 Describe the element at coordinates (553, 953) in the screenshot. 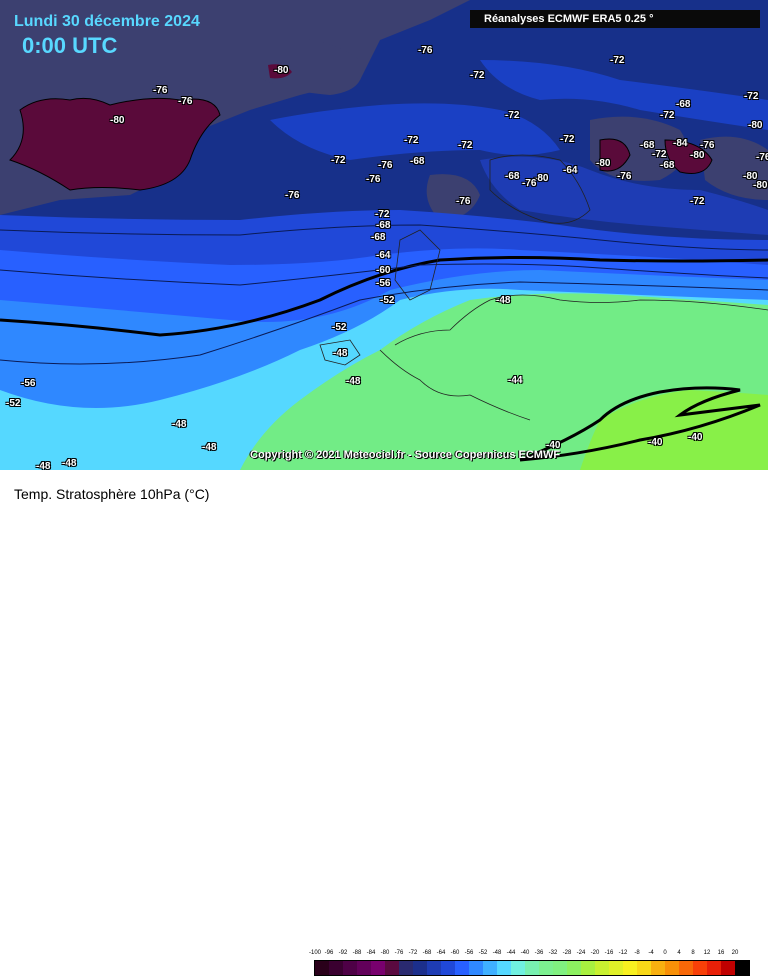

I see `legend-tick-label: -32` at that location.